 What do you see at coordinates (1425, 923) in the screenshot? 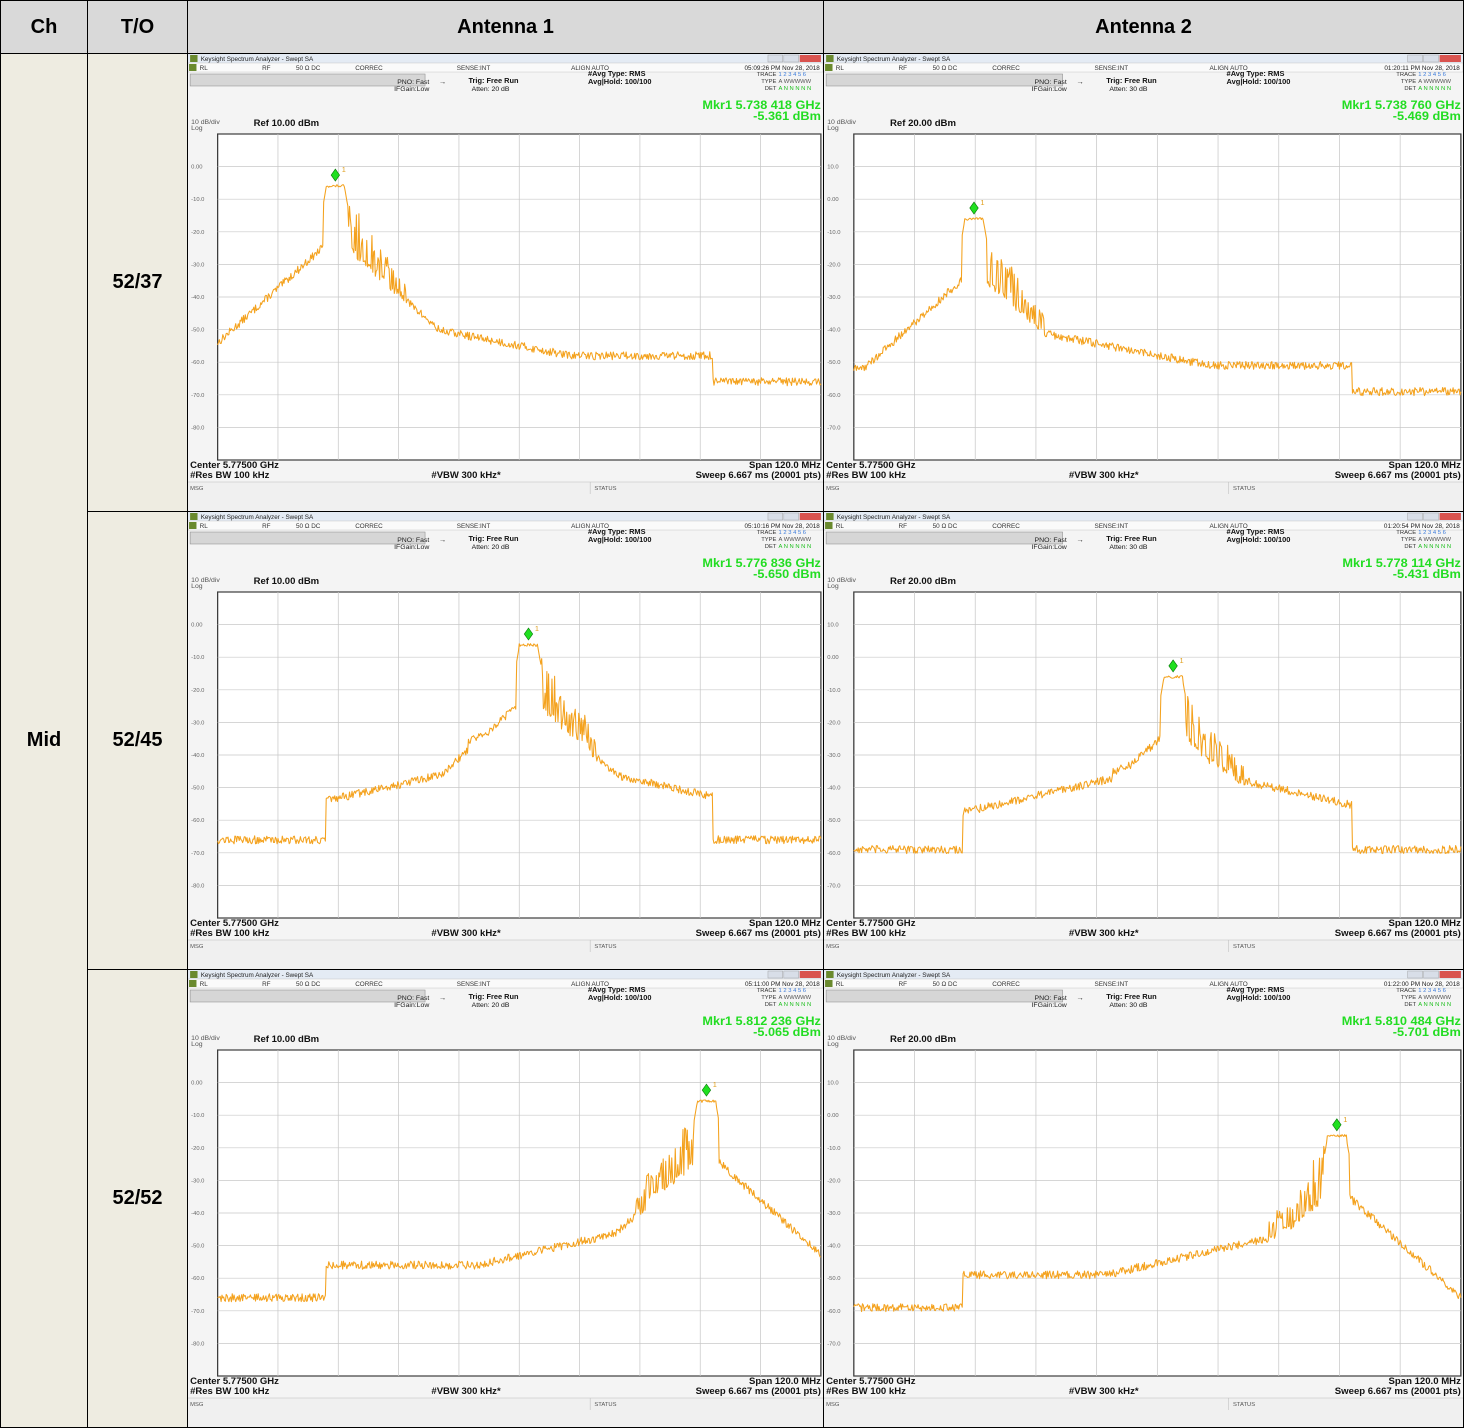
I see `span-text: Span 120.0 MHz` at bounding box center [1425, 923].